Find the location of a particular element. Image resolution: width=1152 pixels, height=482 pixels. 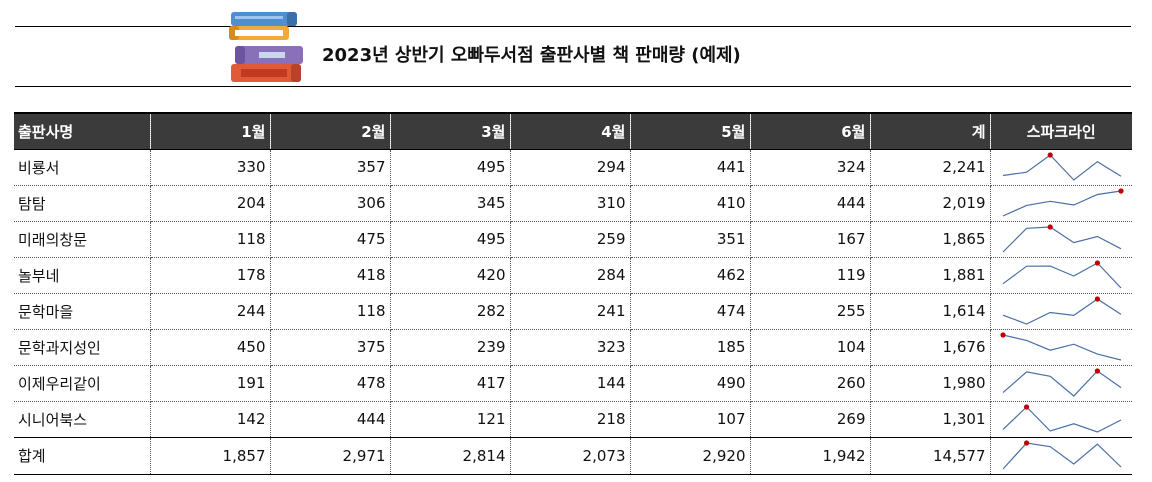

month-2-cell: 306 is located at coordinates (330, 203).